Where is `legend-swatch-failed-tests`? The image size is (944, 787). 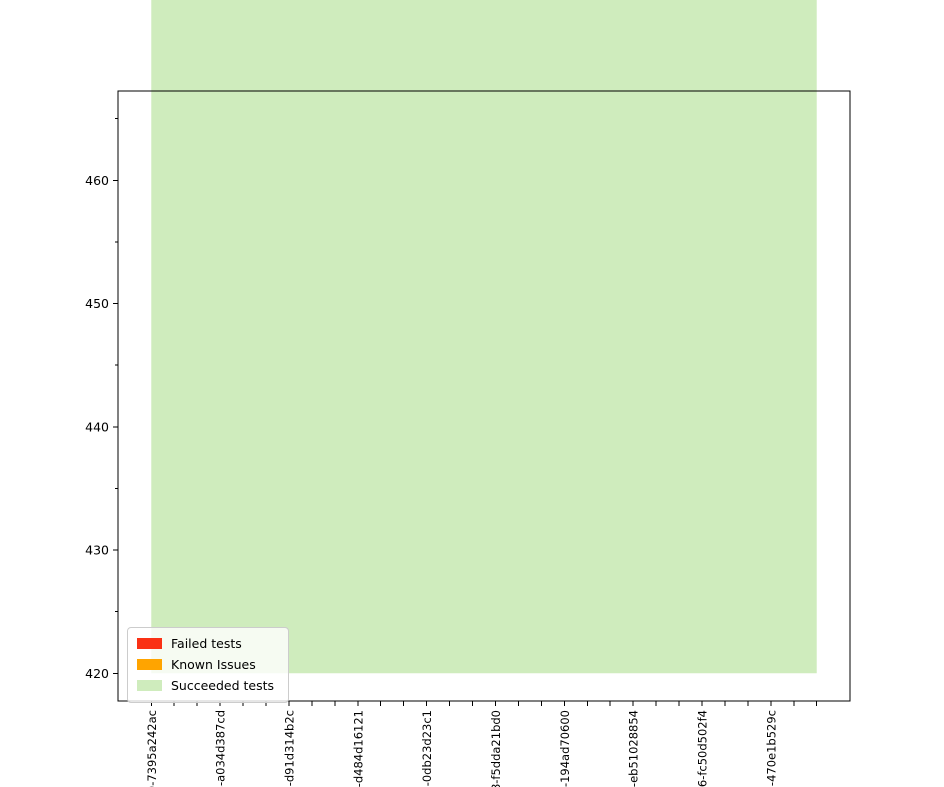
legend-swatch-failed-tests is located at coordinates (149, 643).